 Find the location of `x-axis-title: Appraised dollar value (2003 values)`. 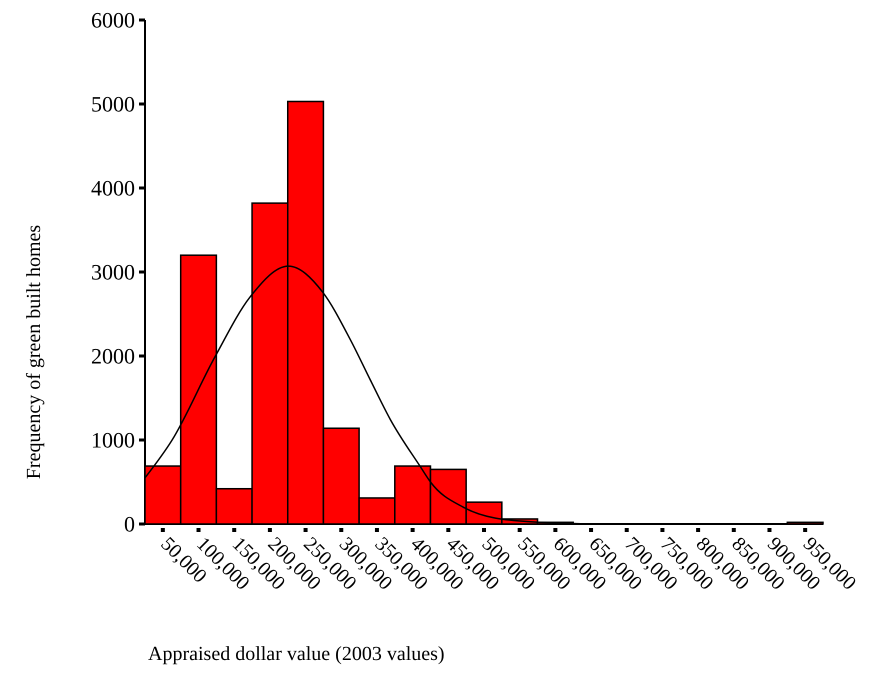

x-axis-title: Appraised dollar value (2003 values) is located at coordinates (296, 654).